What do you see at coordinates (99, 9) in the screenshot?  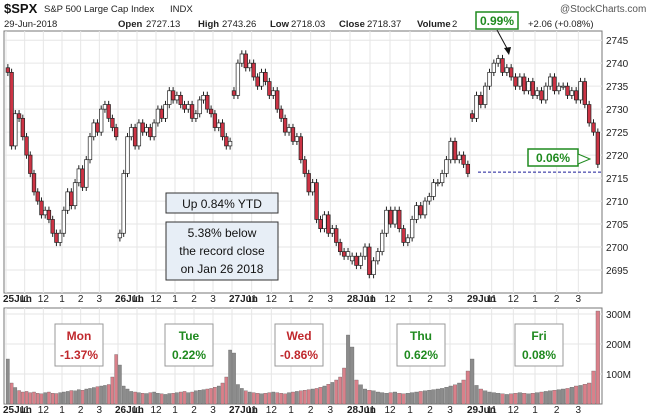 I see `index-name: S&P 500 Large Cap Index` at bounding box center [99, 9].